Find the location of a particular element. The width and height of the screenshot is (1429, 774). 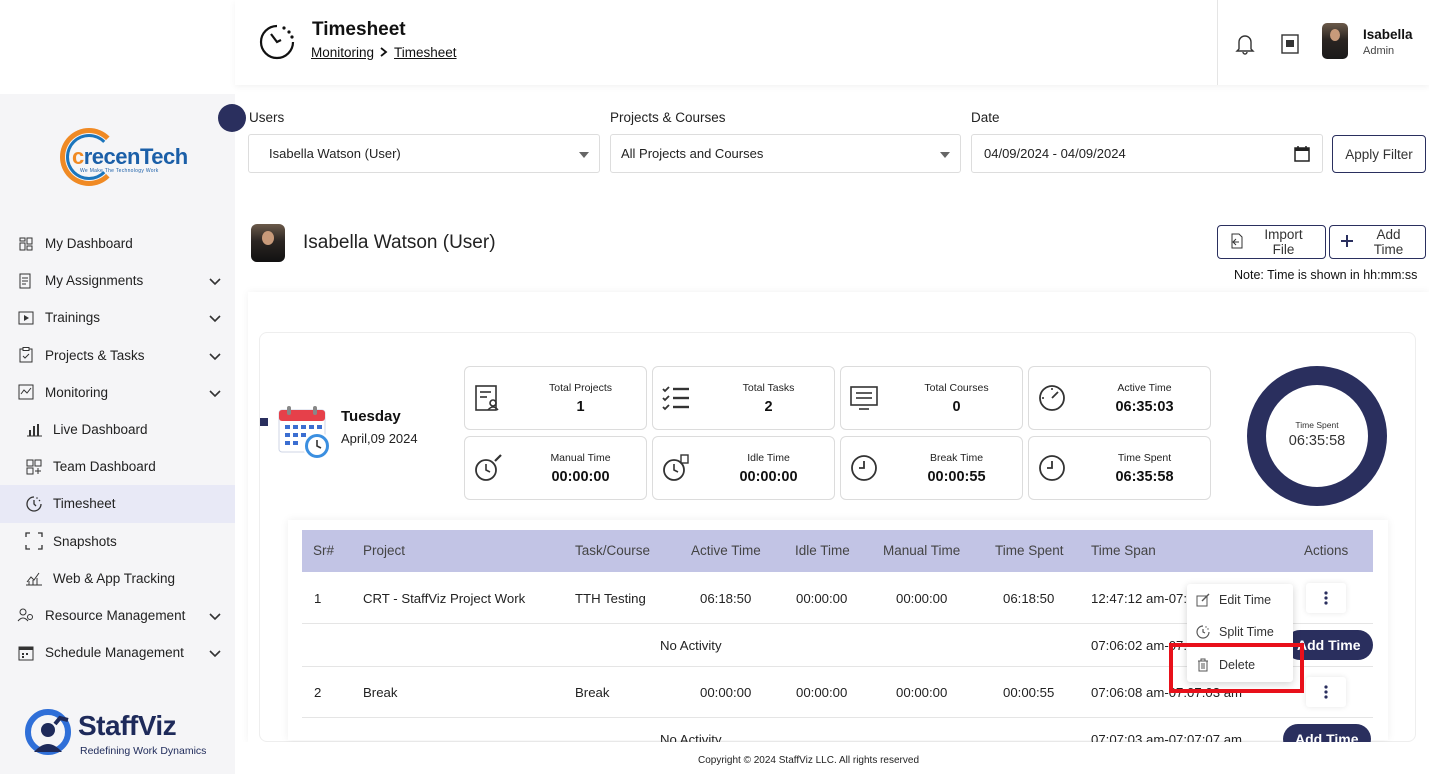

clipboard-icon is located at coordinates (26, 355).